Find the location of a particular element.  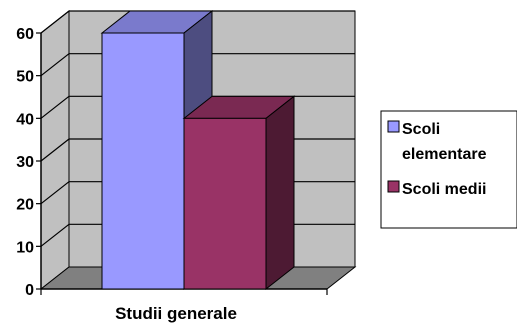

y-tick-label: 10 is located at coordinates (25, 247).